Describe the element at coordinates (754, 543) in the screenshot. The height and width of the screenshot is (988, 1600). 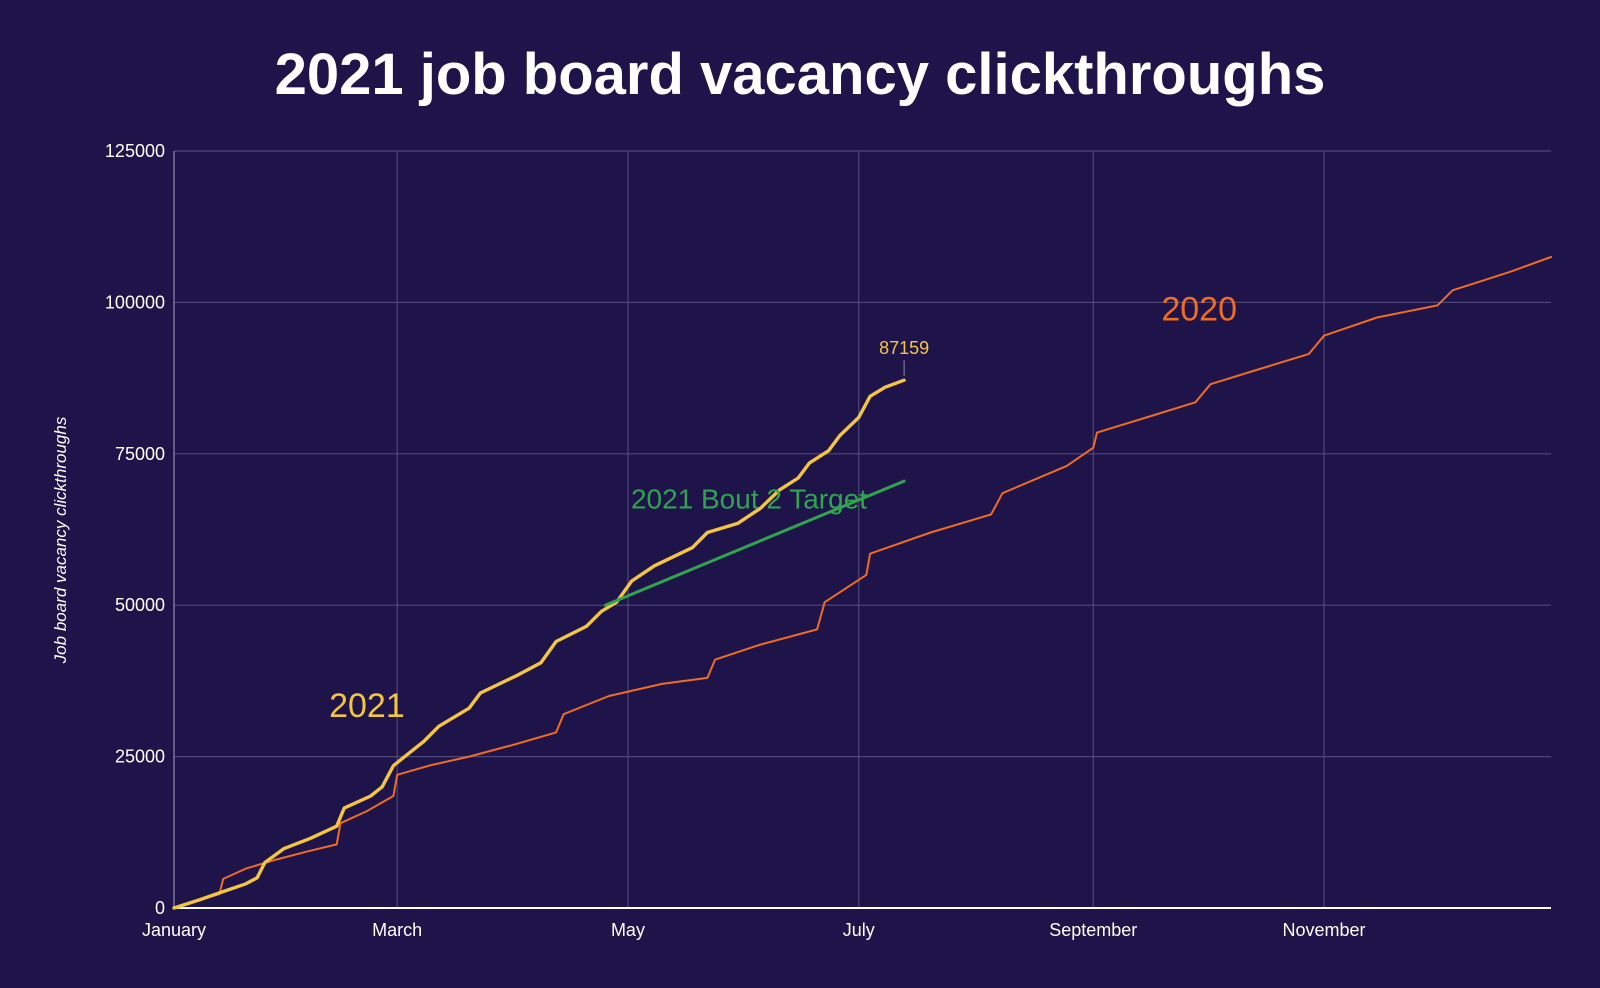
I see `series-line-2021-bout-2-target` at that location.